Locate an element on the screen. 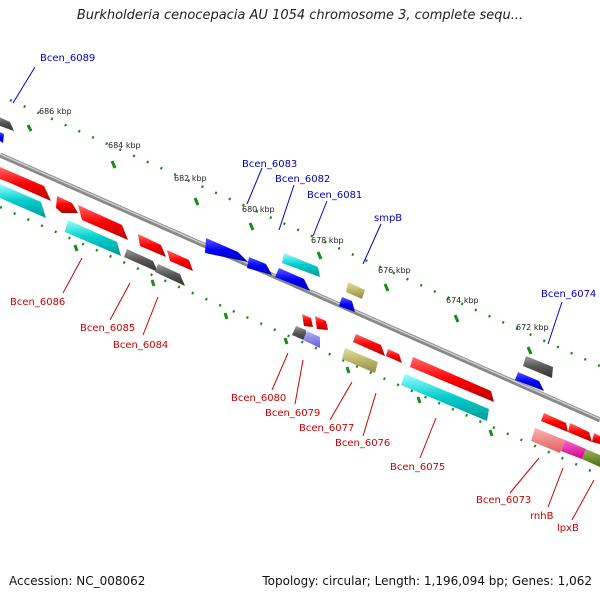 This screenshot has width=600, height=600. tick-label-678: 678 kbp is located at coordinates (327, 240).